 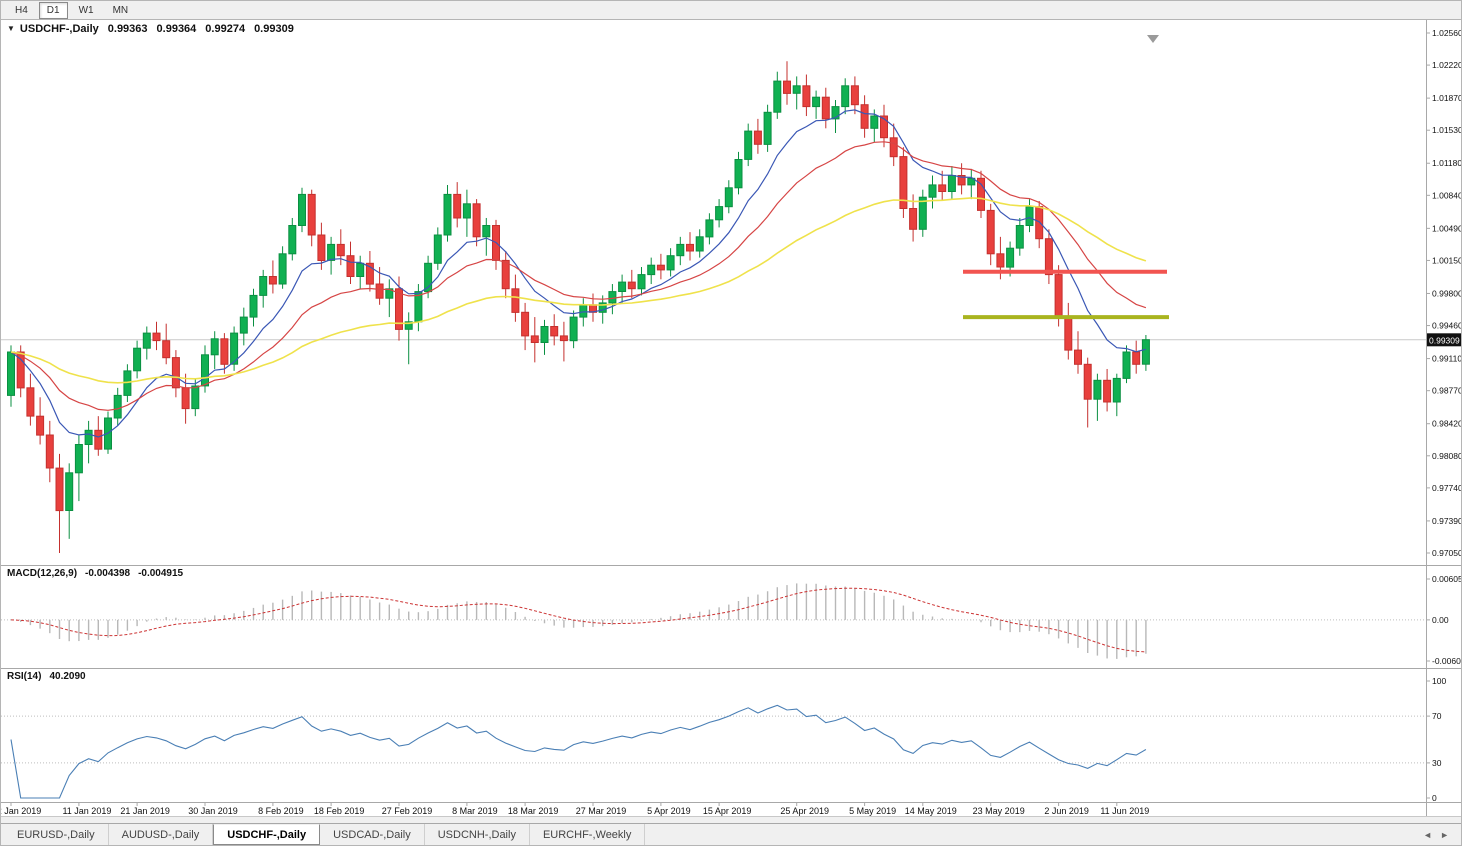 I want to click on tab-scroll-buttons: ◄ ►, so click(x=1440, y=834).